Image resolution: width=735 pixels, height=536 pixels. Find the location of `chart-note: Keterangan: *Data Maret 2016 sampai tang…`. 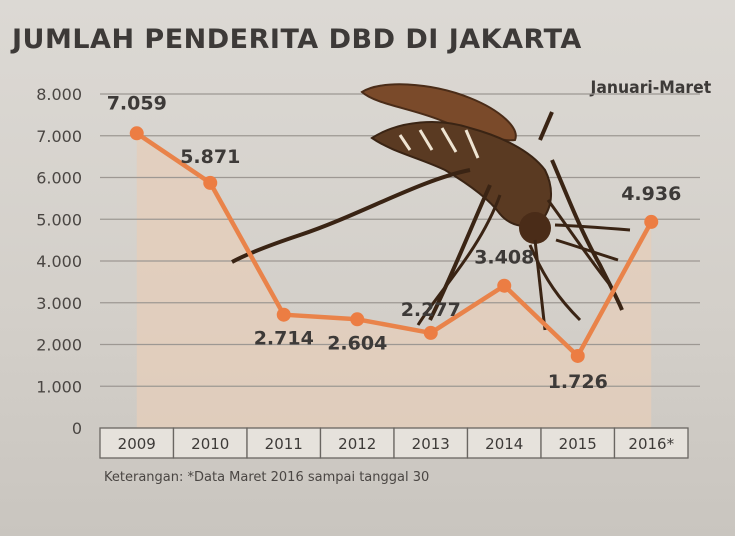

chart-note: Keterangan: *Data Maret 2016 sampai tang… is located at coordinates (267, 477).